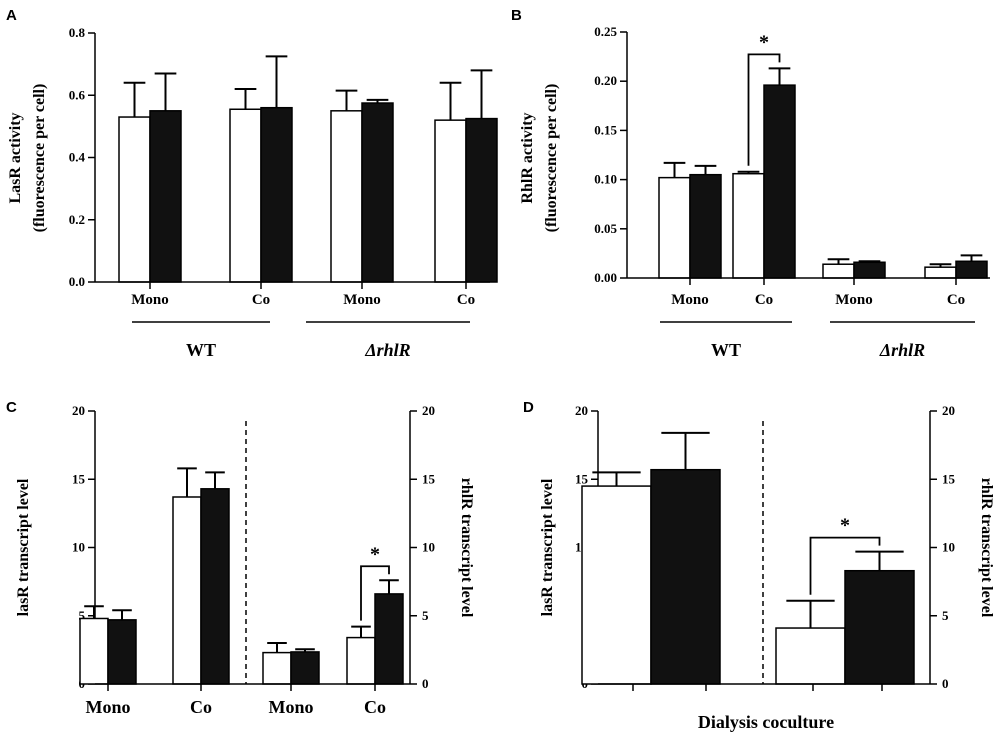  Describe the element at coordinates (77, 157) in the screenshot. I see `y-tick-label-left: 0.4` at that location.